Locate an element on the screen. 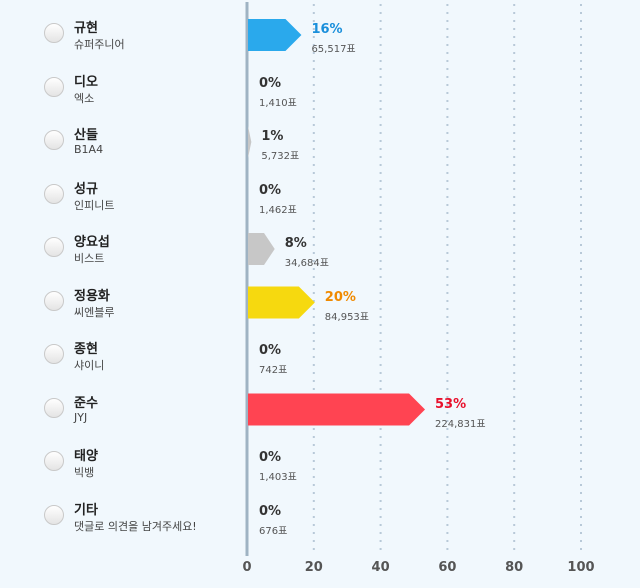  x-tick-label: 80 is located at coordinates (514, 567).